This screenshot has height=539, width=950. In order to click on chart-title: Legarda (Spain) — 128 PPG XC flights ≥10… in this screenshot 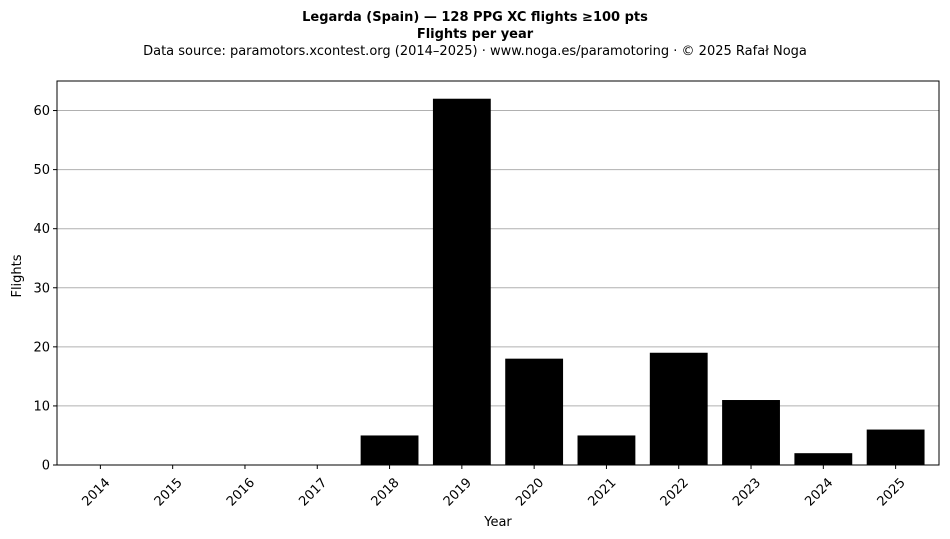, I will do `click(475, 17)`.